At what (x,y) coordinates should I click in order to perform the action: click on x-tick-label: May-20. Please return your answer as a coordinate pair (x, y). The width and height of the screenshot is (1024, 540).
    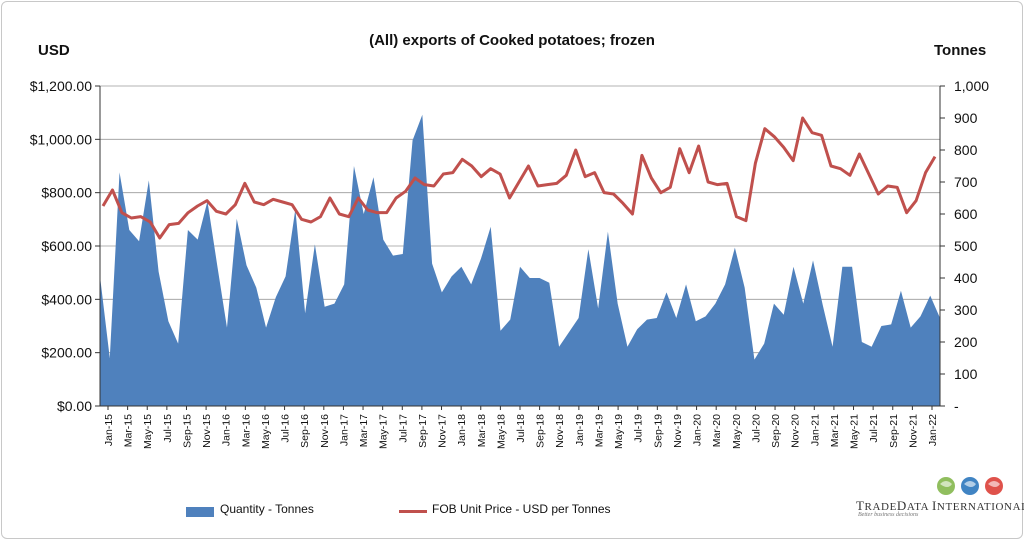
    Looking at the image, I should click on (737, 431).